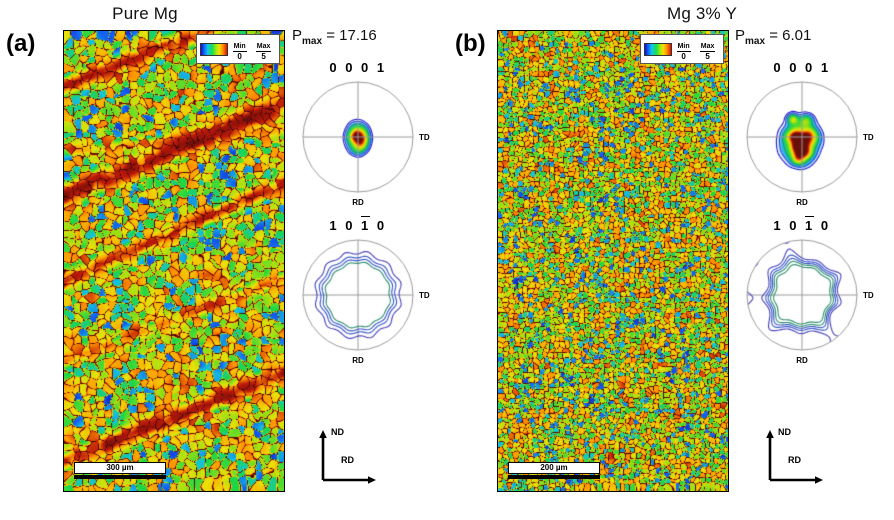  I want to click on panel-a-polefigure-0001: 0 0 0 1 TD RD, so click(364, 135).